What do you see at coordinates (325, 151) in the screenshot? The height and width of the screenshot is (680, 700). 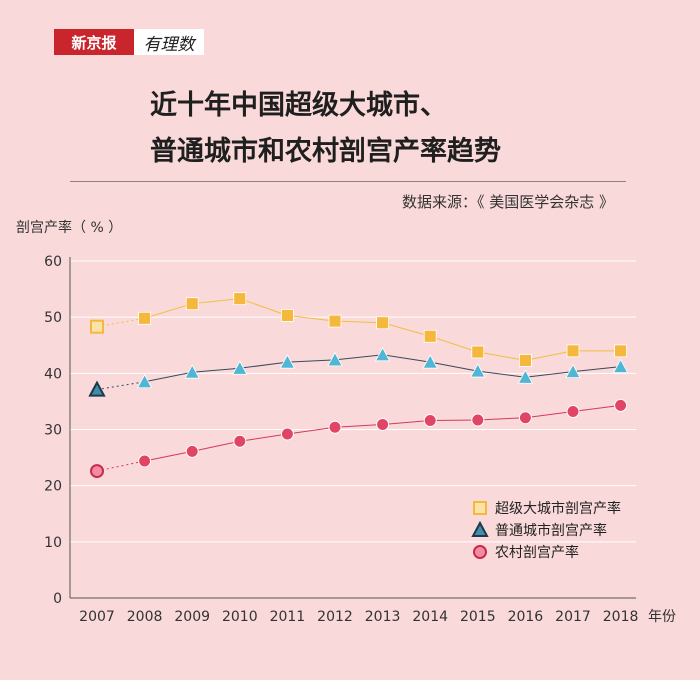 I see `title-line-2: 普通城市和农村剖宫产率趋势` at bounding box center [325, 151].